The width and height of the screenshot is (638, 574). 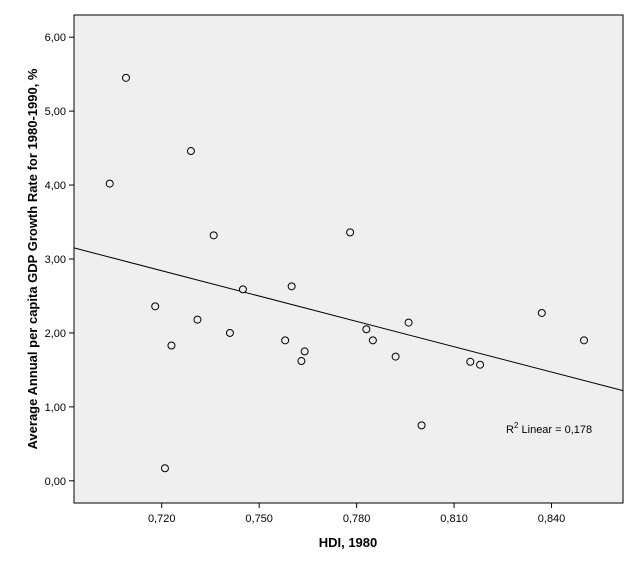 I want to click on x-axis-ticks: 0,720 0,750 0,780 0,810 0,840, so click(x=356, y=514).